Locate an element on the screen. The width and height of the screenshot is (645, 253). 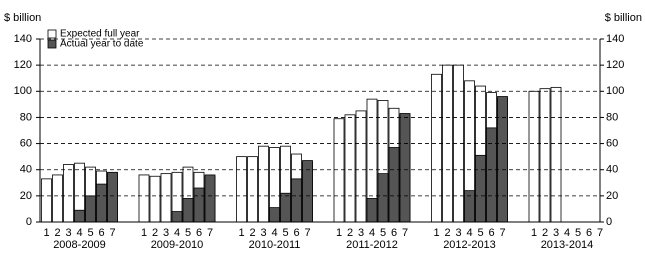
y2-tick-label: 60 is located at coordinates (612, 143).